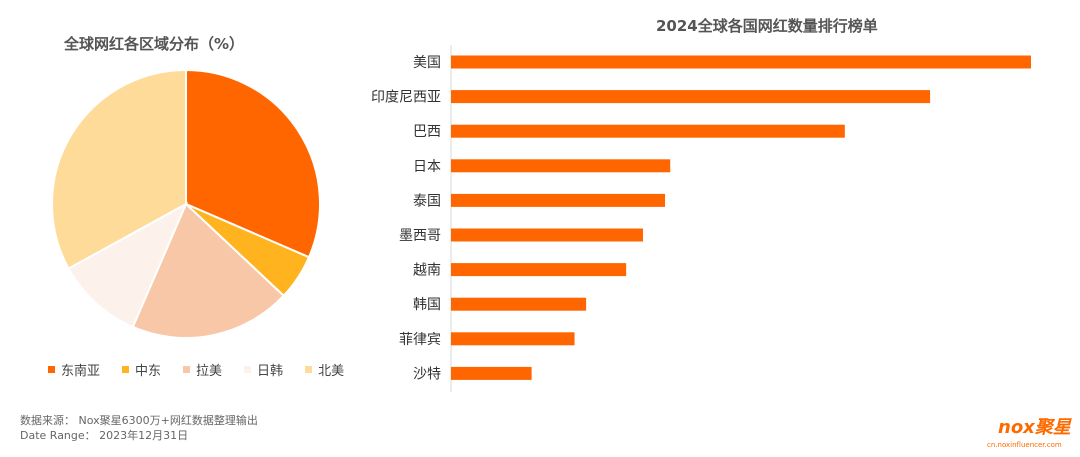 This screenshot has height=457, width=1080. I want to click on bar-category-label: 泰国, so click(427, 201).